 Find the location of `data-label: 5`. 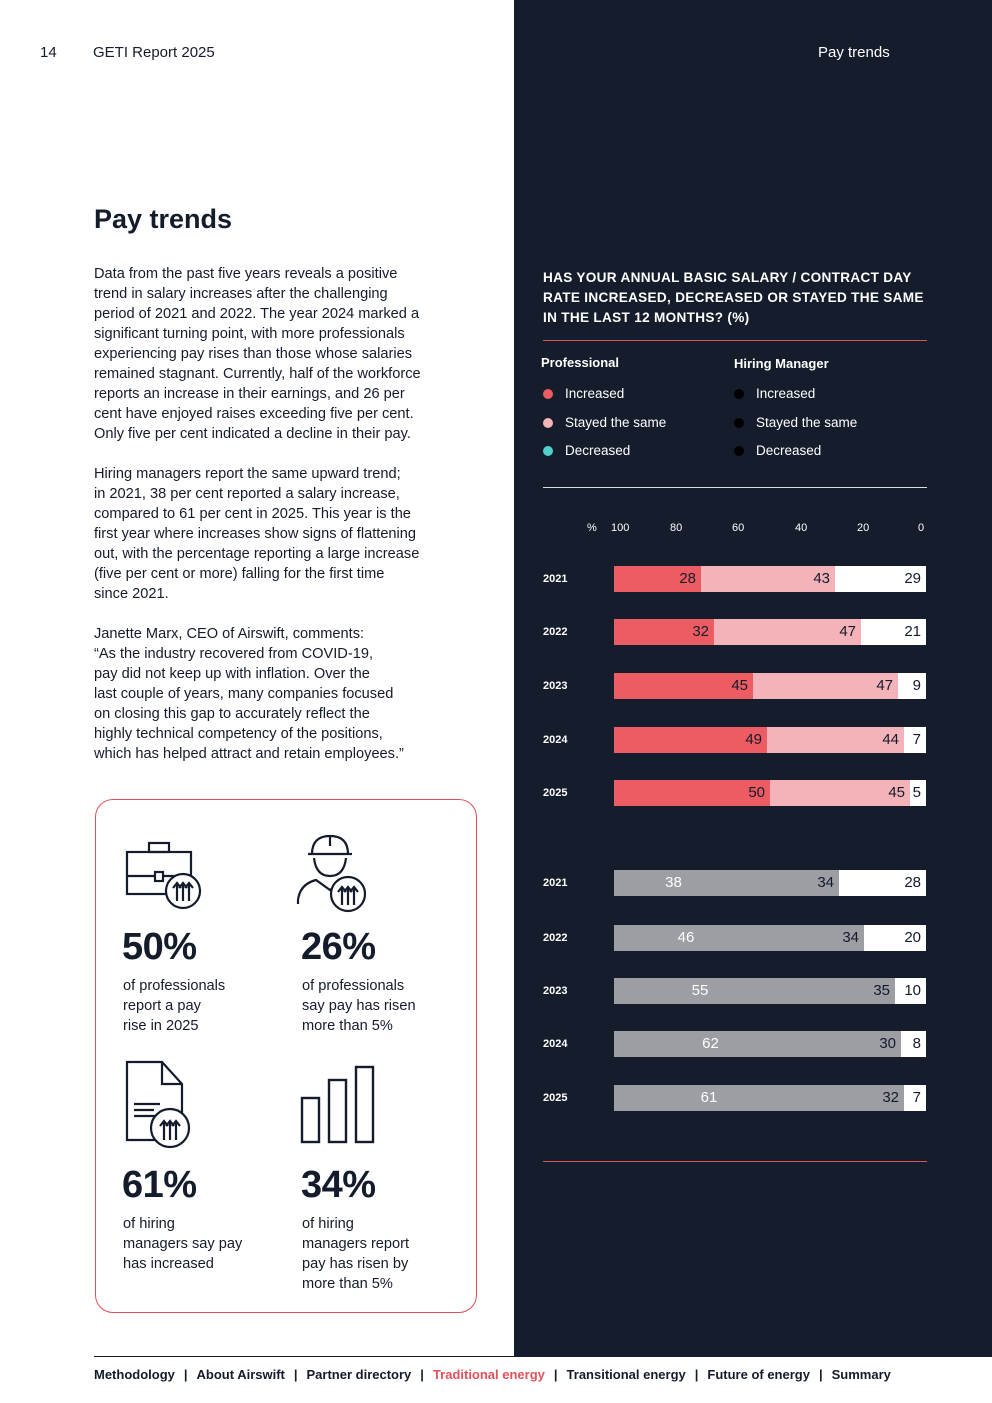

data-label: 5 is located at coordinates (916, 792).